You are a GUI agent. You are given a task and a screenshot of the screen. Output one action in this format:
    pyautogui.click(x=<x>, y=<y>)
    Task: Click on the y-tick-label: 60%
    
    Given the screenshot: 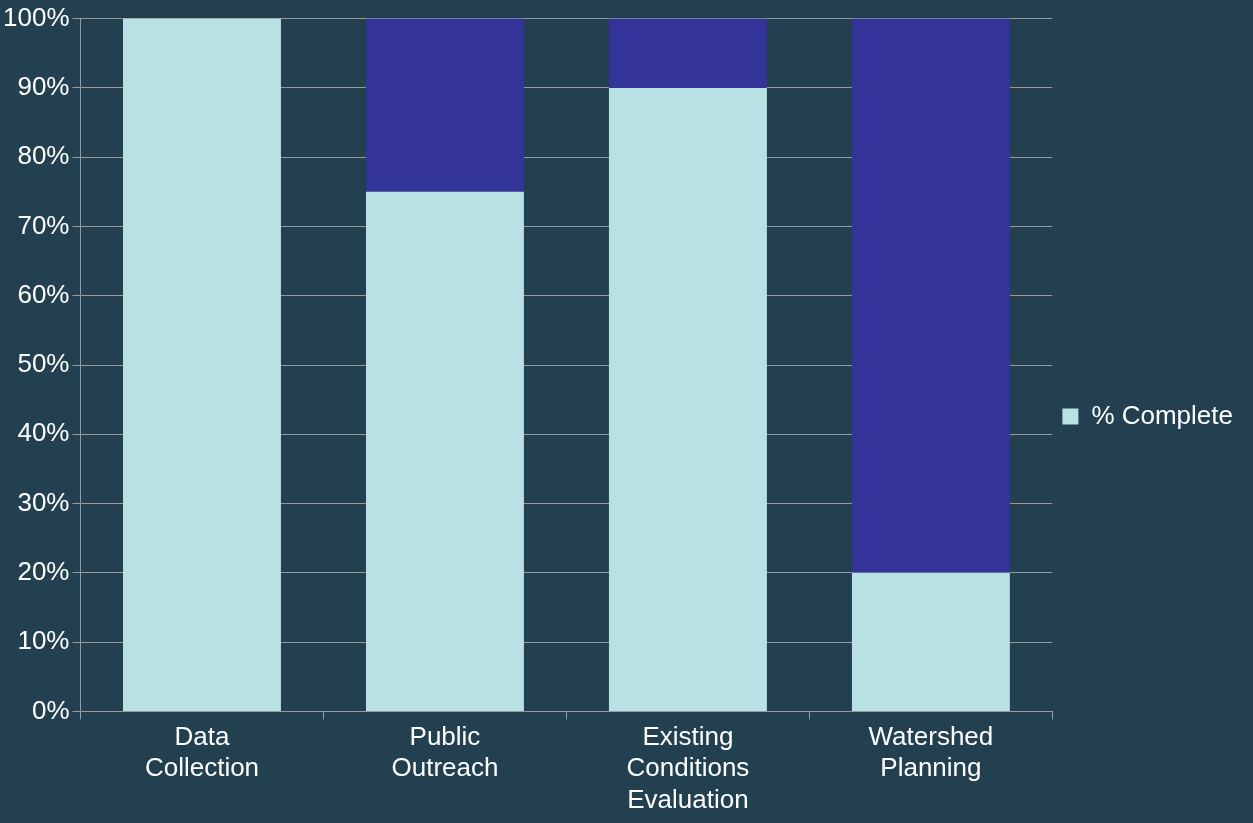 What is the action you would take?
    pyautogui.click(x=43, y=293)
    